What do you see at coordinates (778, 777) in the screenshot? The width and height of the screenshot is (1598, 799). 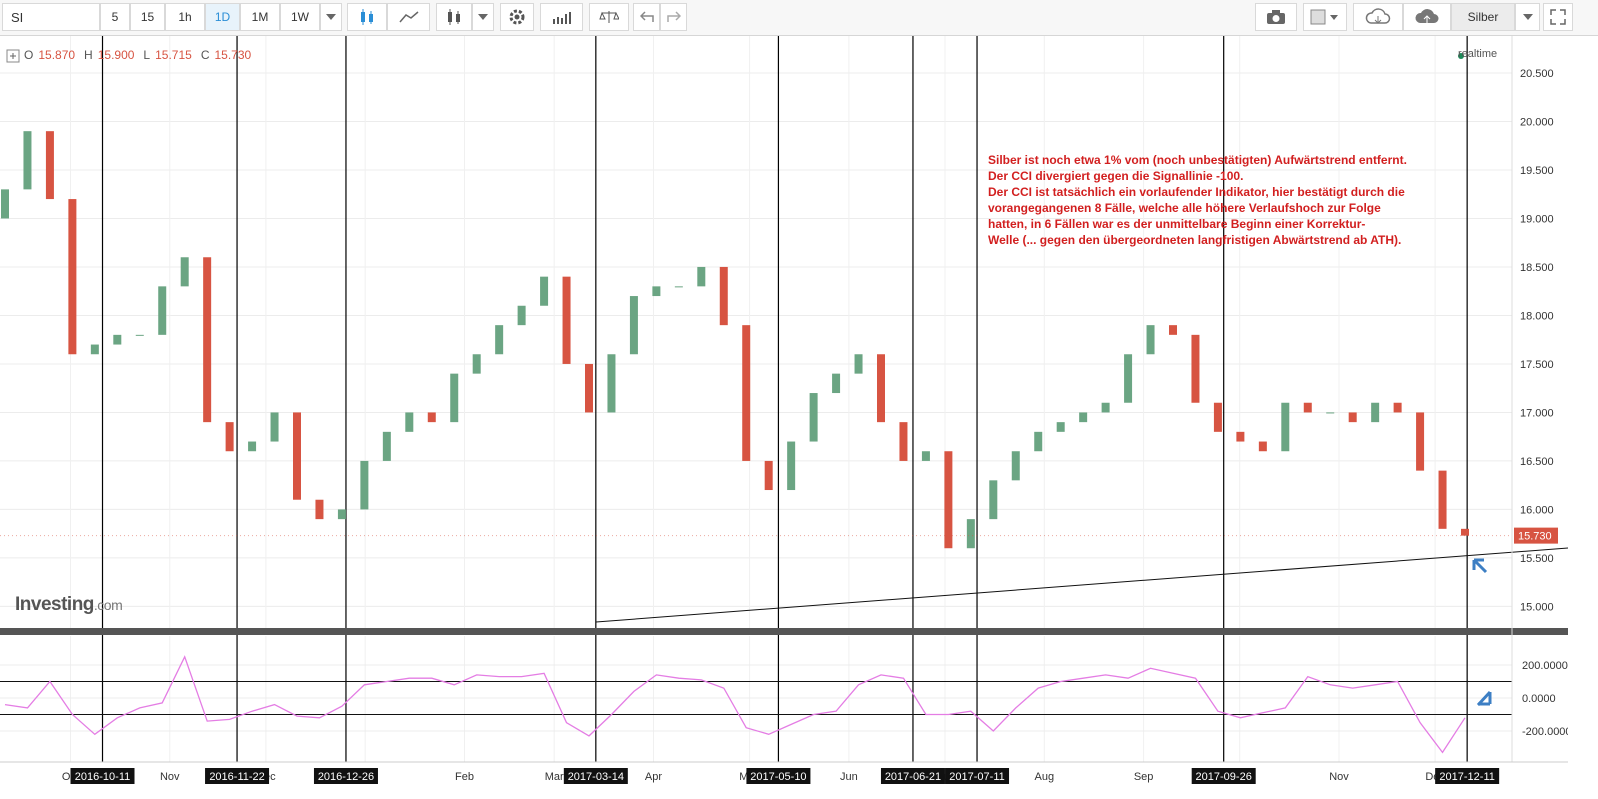 I see `marker-label: 2017-05-10` at bounding box center [778, 777].